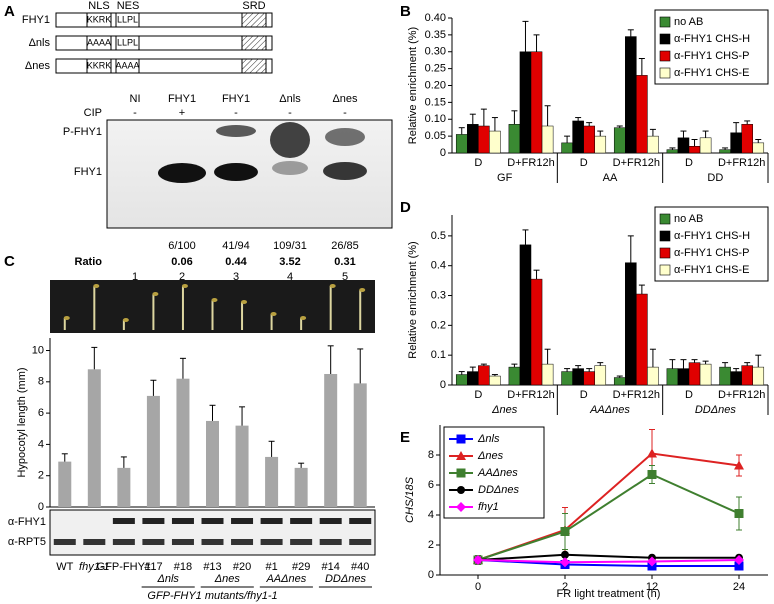  What do you see at coordinates (153, 567) in the screenshot?
I see `x-tick-label: #17` at bounding box center [153, 567].